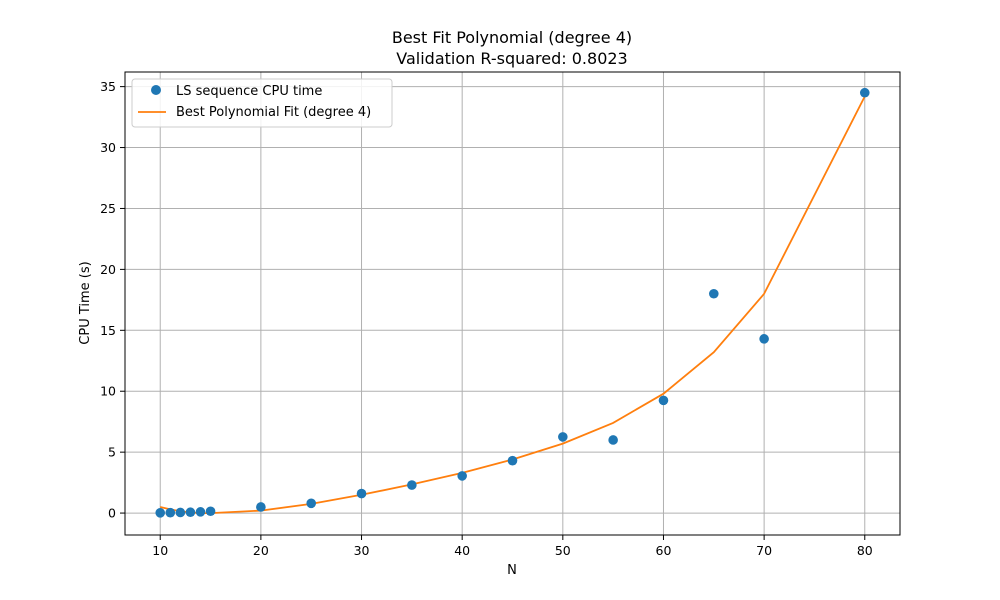 The width and height of the screenshot is (1000, 600). Describe the element at coordinates (261, 550) in the screenshot. I see `x-tick-label-1: 20` at that location.